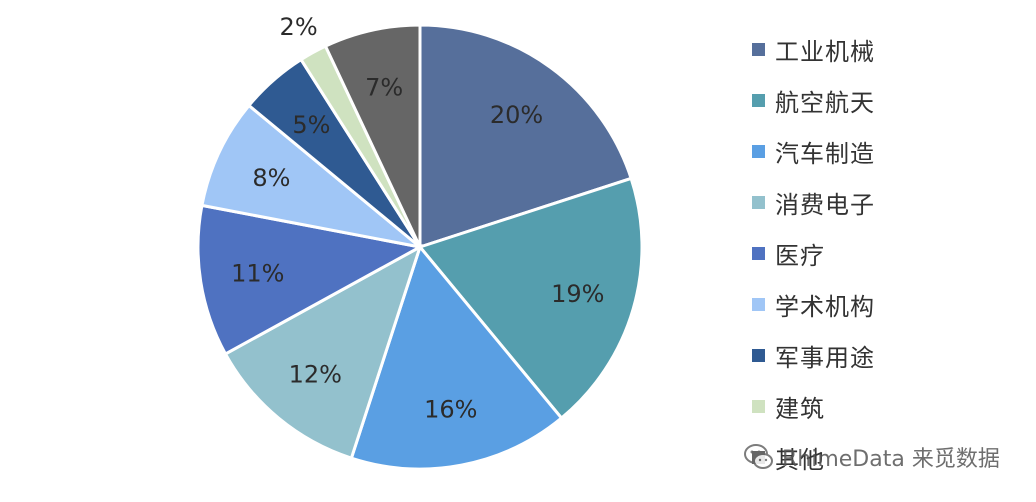 The image size is (1036, 502). Describe the element at coordinates (271, 178) in the screenshot. I see `slice-value-label: 8%` at that location.